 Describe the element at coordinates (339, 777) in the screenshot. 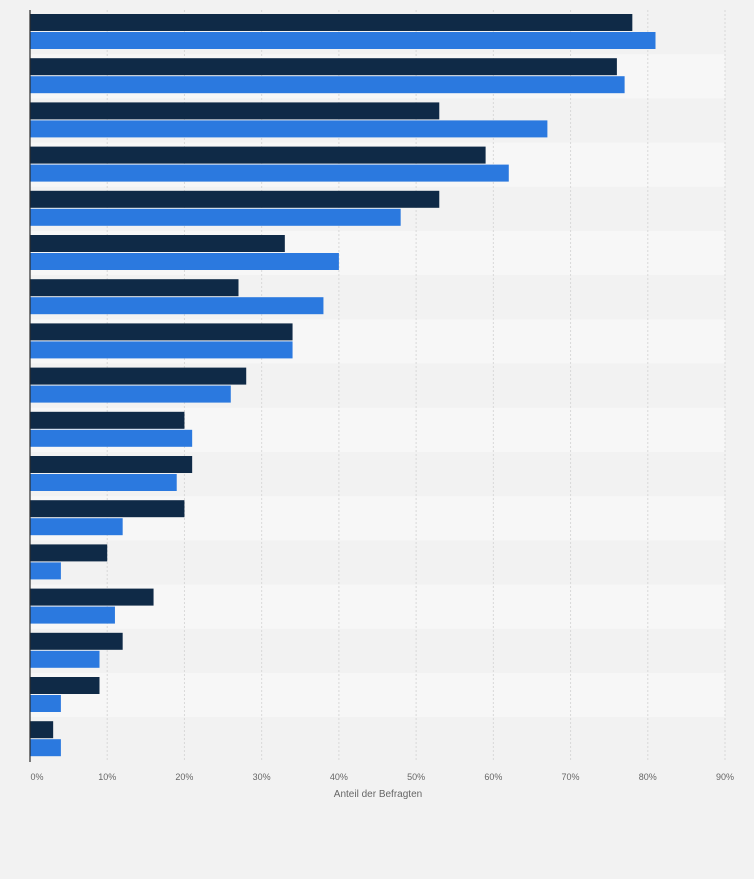

I see `x-tick-label-4: 40%` at that location.